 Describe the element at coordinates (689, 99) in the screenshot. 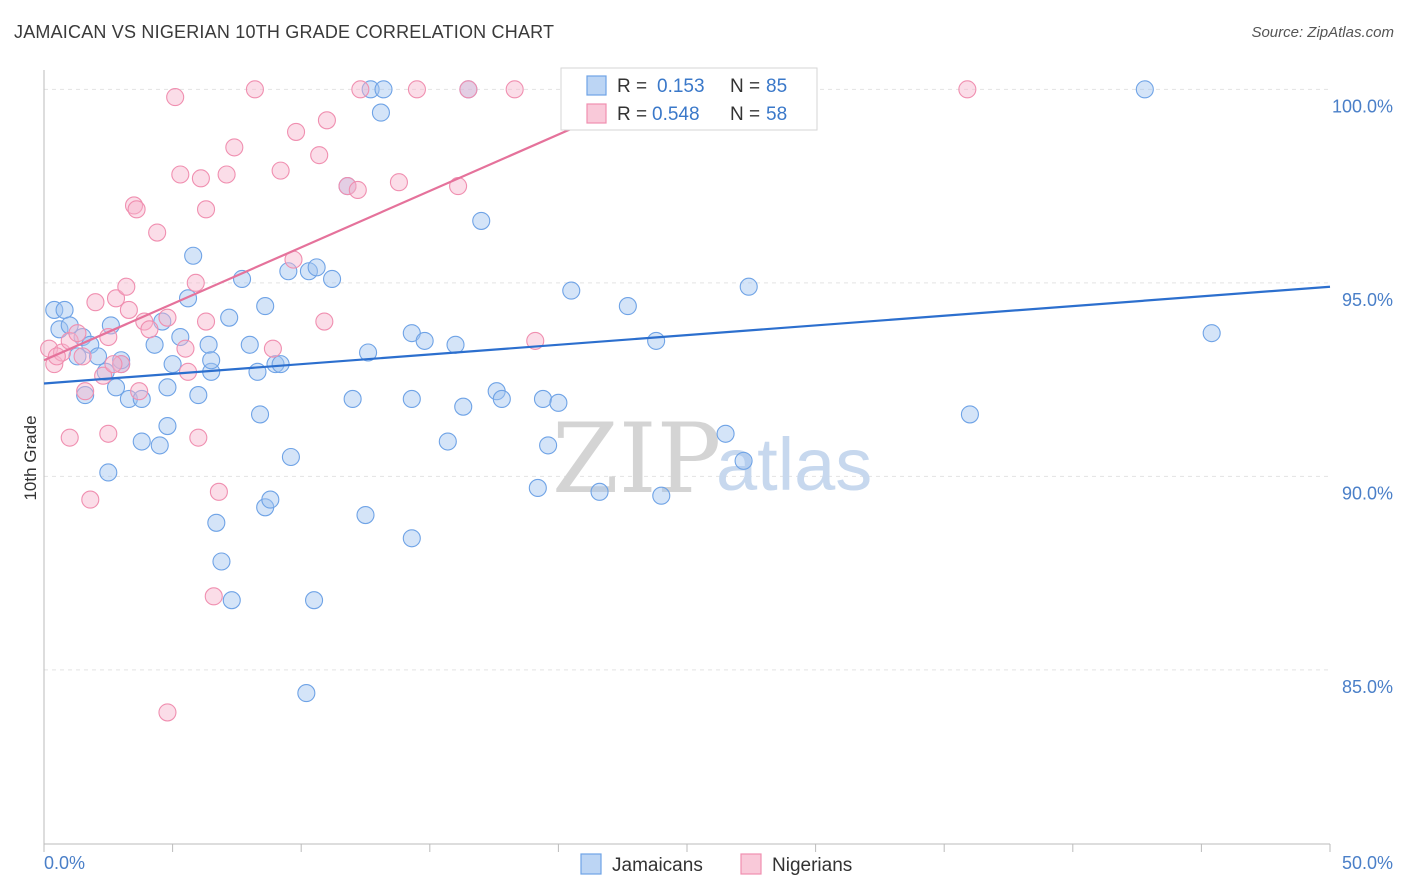

I see `stats-legend: R = 0.153 N = 85 R = 0.548 N = 58` at that location.